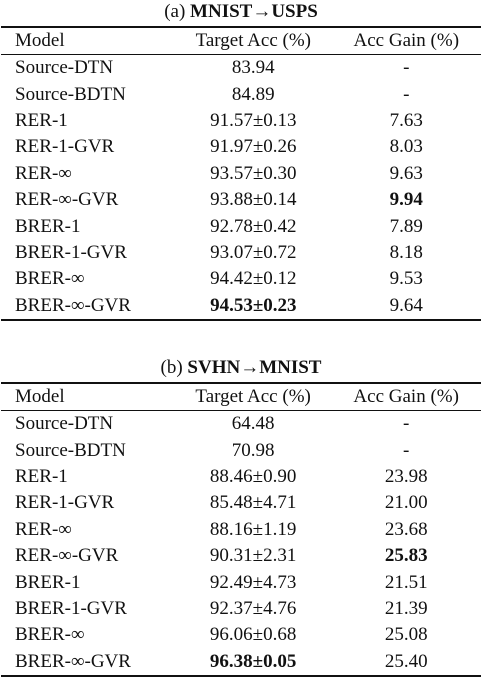 Image resolution: width=482 pixels, height=686 pixels. Describe the element at coordinates (406, 476) in the screenshot. I see `cell-acc-gain: 23.98` at that location.